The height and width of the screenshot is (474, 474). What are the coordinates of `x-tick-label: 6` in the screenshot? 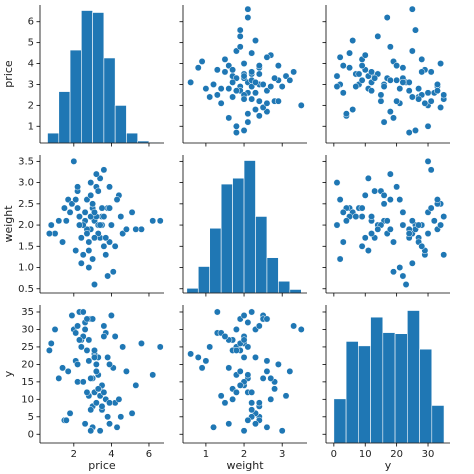 It's located at (149, 454).